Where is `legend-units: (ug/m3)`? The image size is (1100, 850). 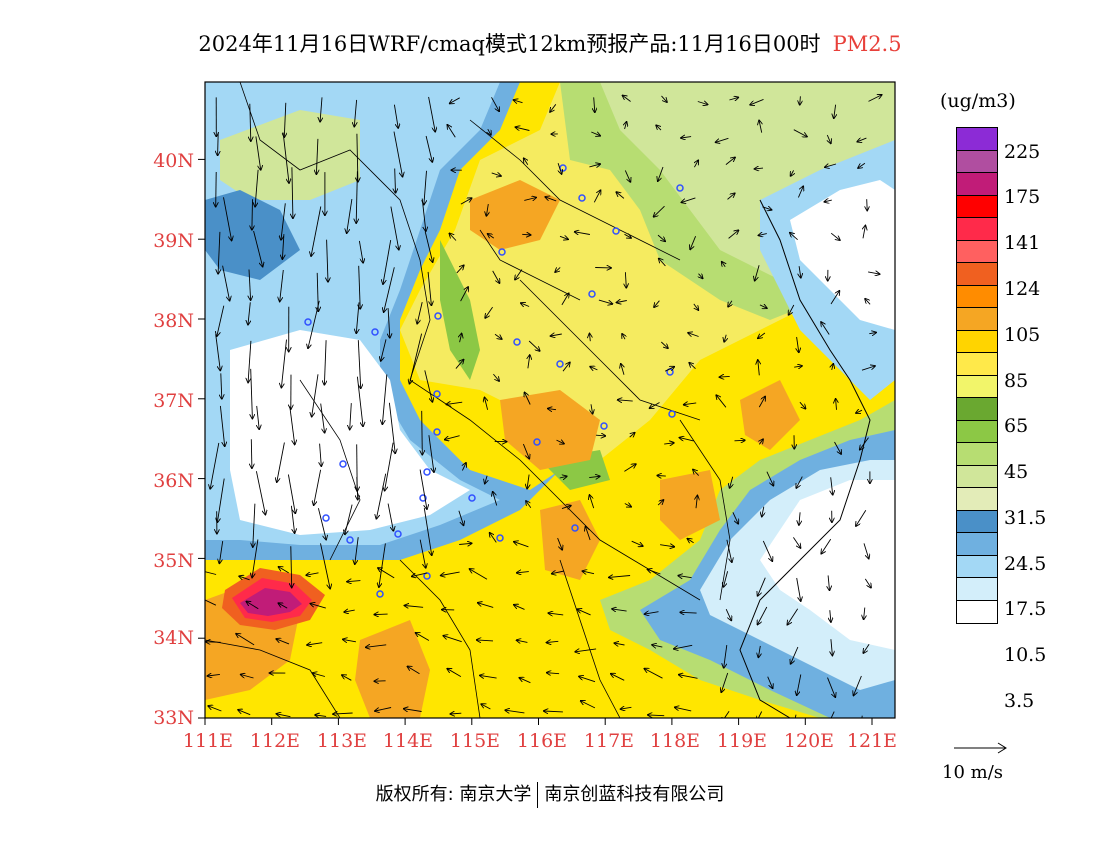 legend-units: (ug/m3) is located at coordinates (978, 101).